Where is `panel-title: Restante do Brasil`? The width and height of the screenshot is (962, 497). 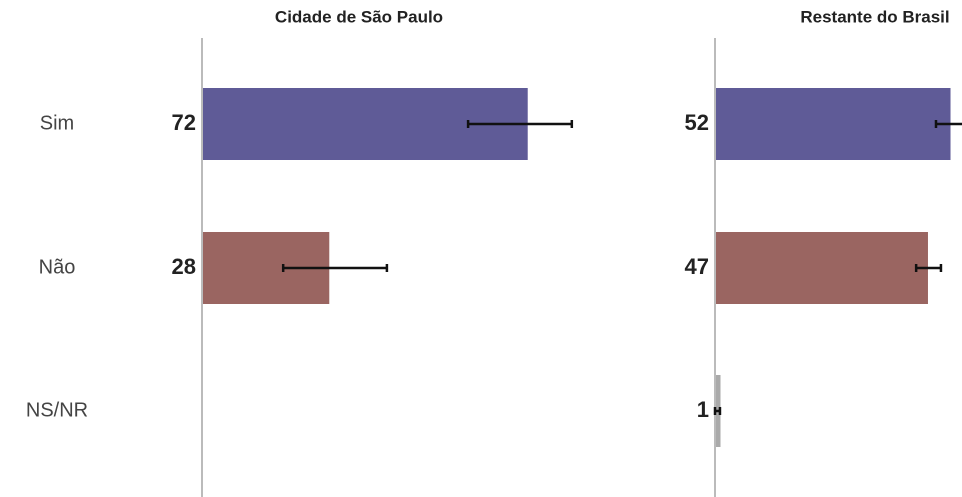
panel-title: Restante do Brasil is located at coordinates (874, 16).